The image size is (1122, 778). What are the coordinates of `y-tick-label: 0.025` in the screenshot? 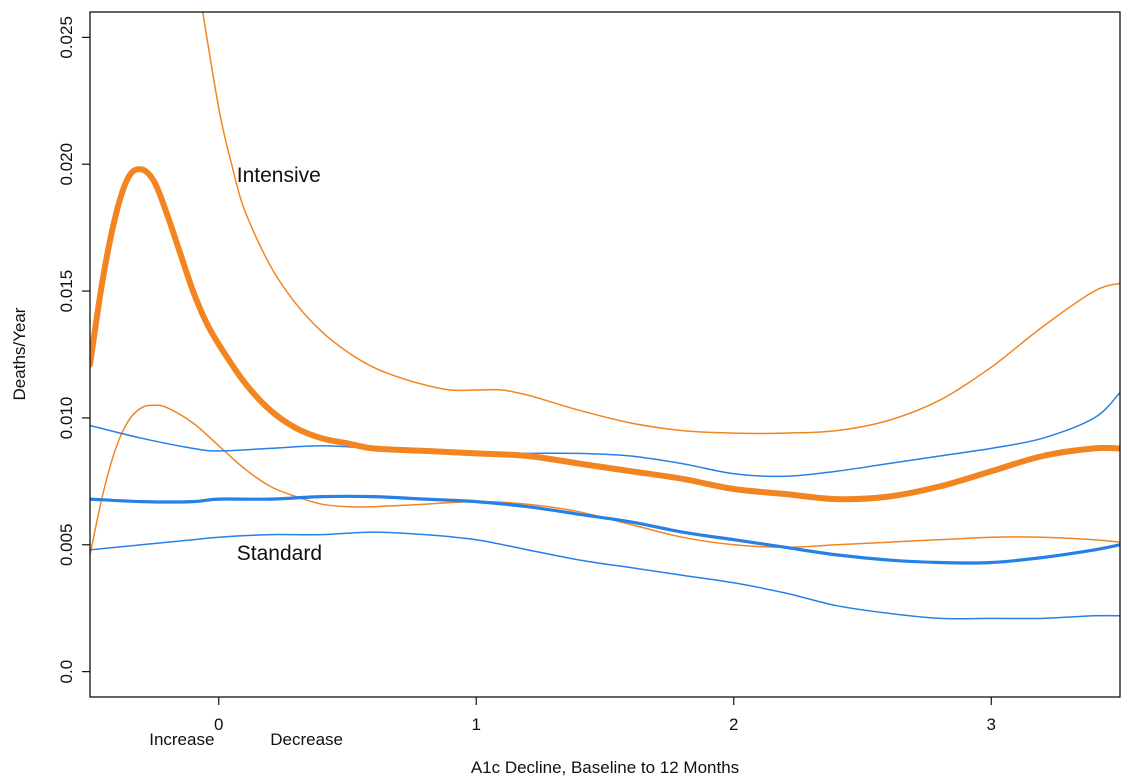 It's located at (66, 37).